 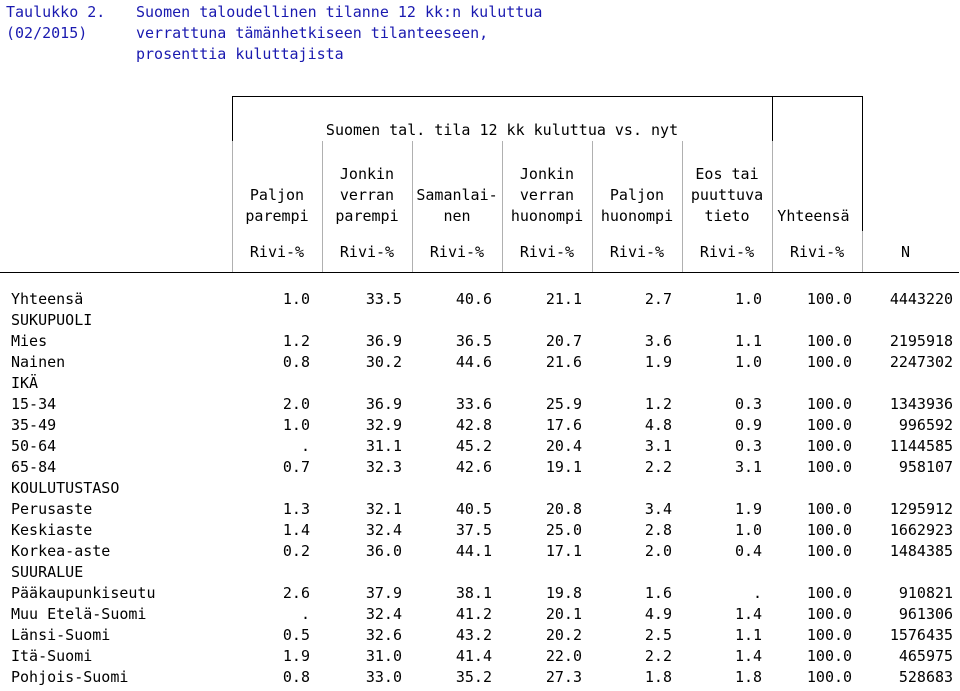 I want to click on value-cell: 36.0, so click(x=383, y=551).